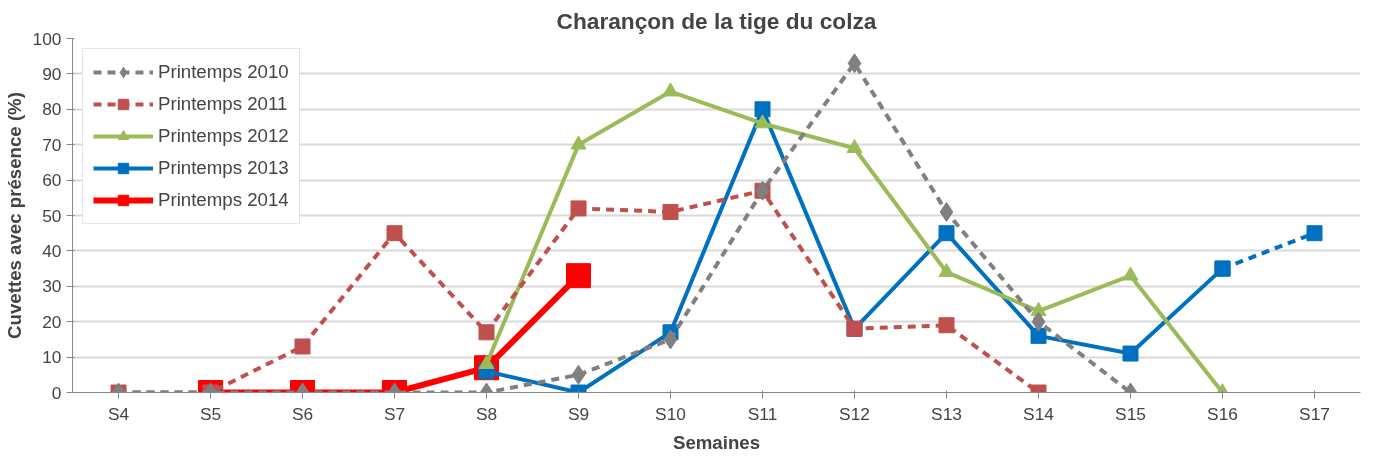 The height and width of the screenshot is (461, 1387). What do you see at coordinates (52, 180) in the screenshot?
I see `y-tick-label: 60` at bounding box center [52, 180].